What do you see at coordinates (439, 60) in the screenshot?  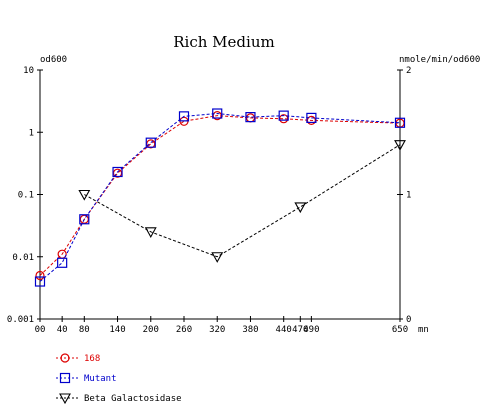 I see `right-axis-label: nmole/min/od600` at bounding box center [439, 60].